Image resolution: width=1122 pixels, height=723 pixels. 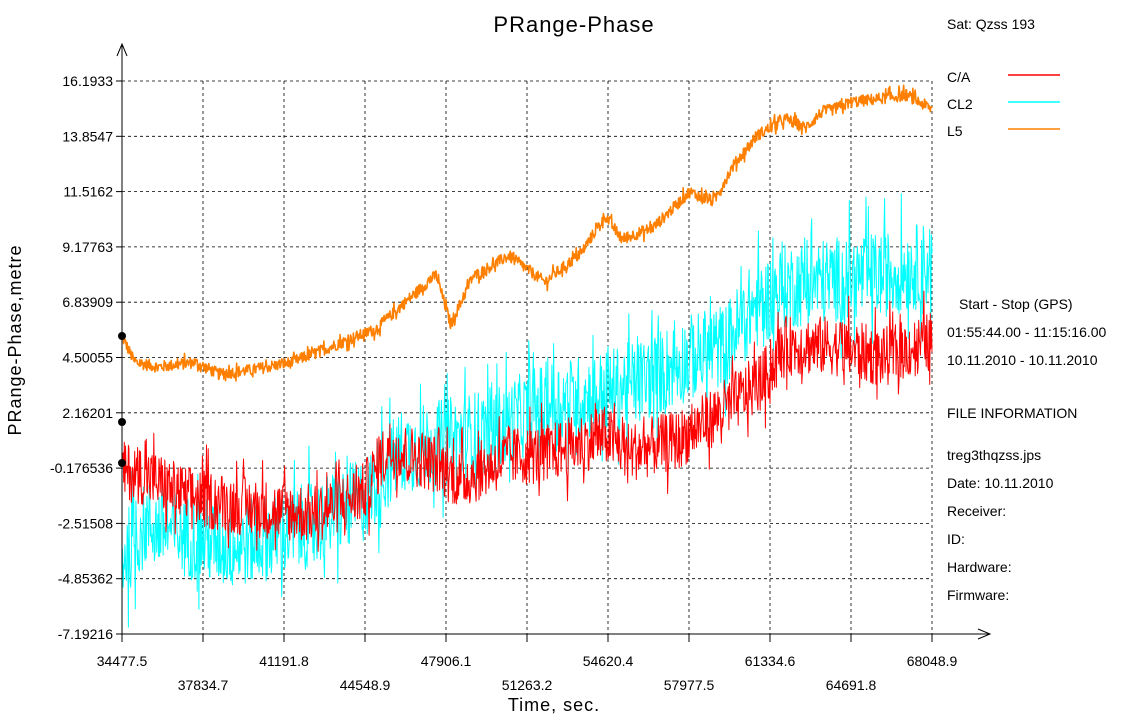 What do you see at coordinates (87, 302) in the screenshot?
I see `y-tick-label: 6.83909` at bounding box center [87, 302].